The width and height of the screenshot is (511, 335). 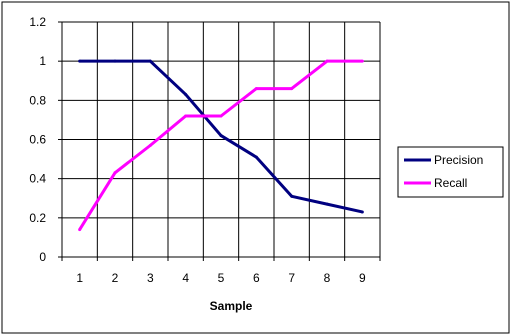 What do you see at coordinates (221, 278) in the screenshot?
I see `x-tick-label: 5` at bounding box center [221, 278].